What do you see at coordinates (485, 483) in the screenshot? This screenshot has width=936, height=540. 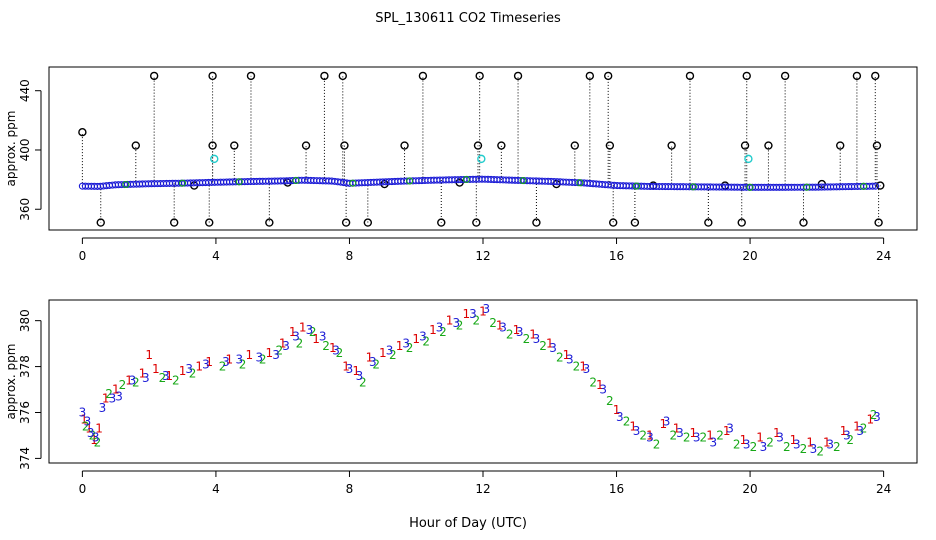 I see `x-axis: 0 4 8 12 16 20 24` at bounding box center [485, 483].